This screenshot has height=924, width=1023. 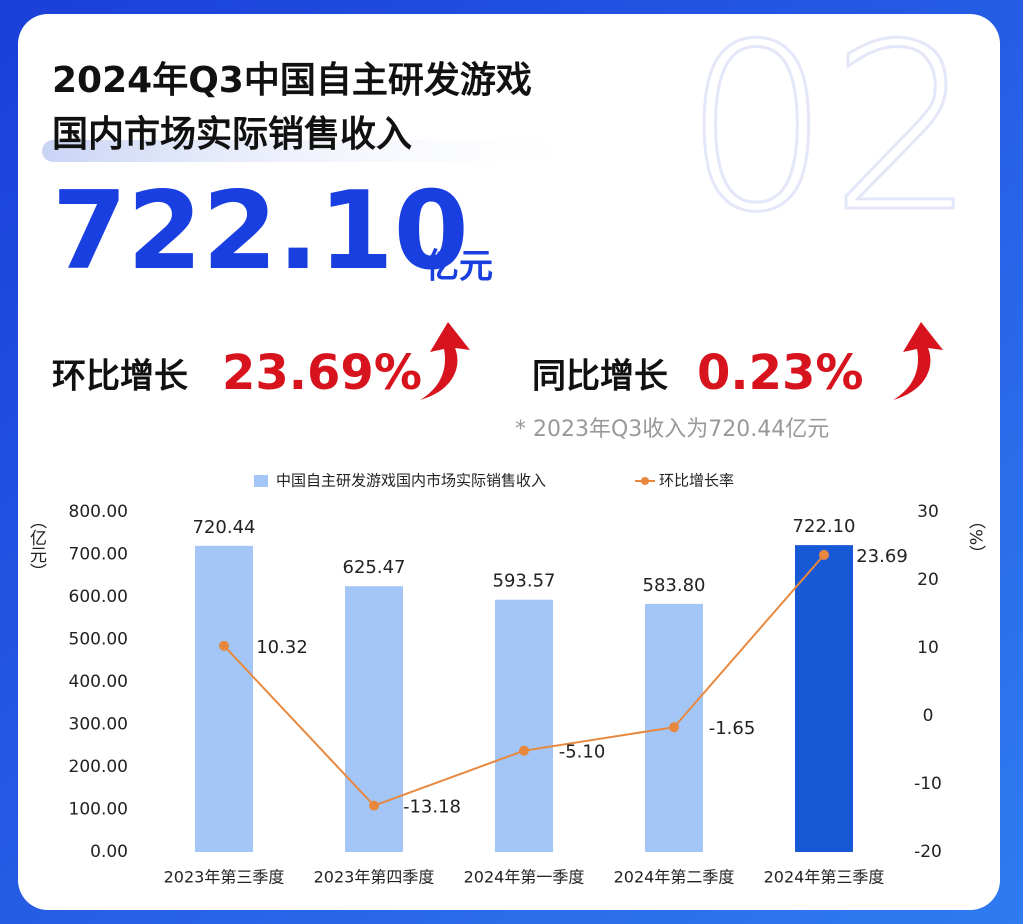 I want to click on y2-tick-label: 20, so click(x=928, y=580).